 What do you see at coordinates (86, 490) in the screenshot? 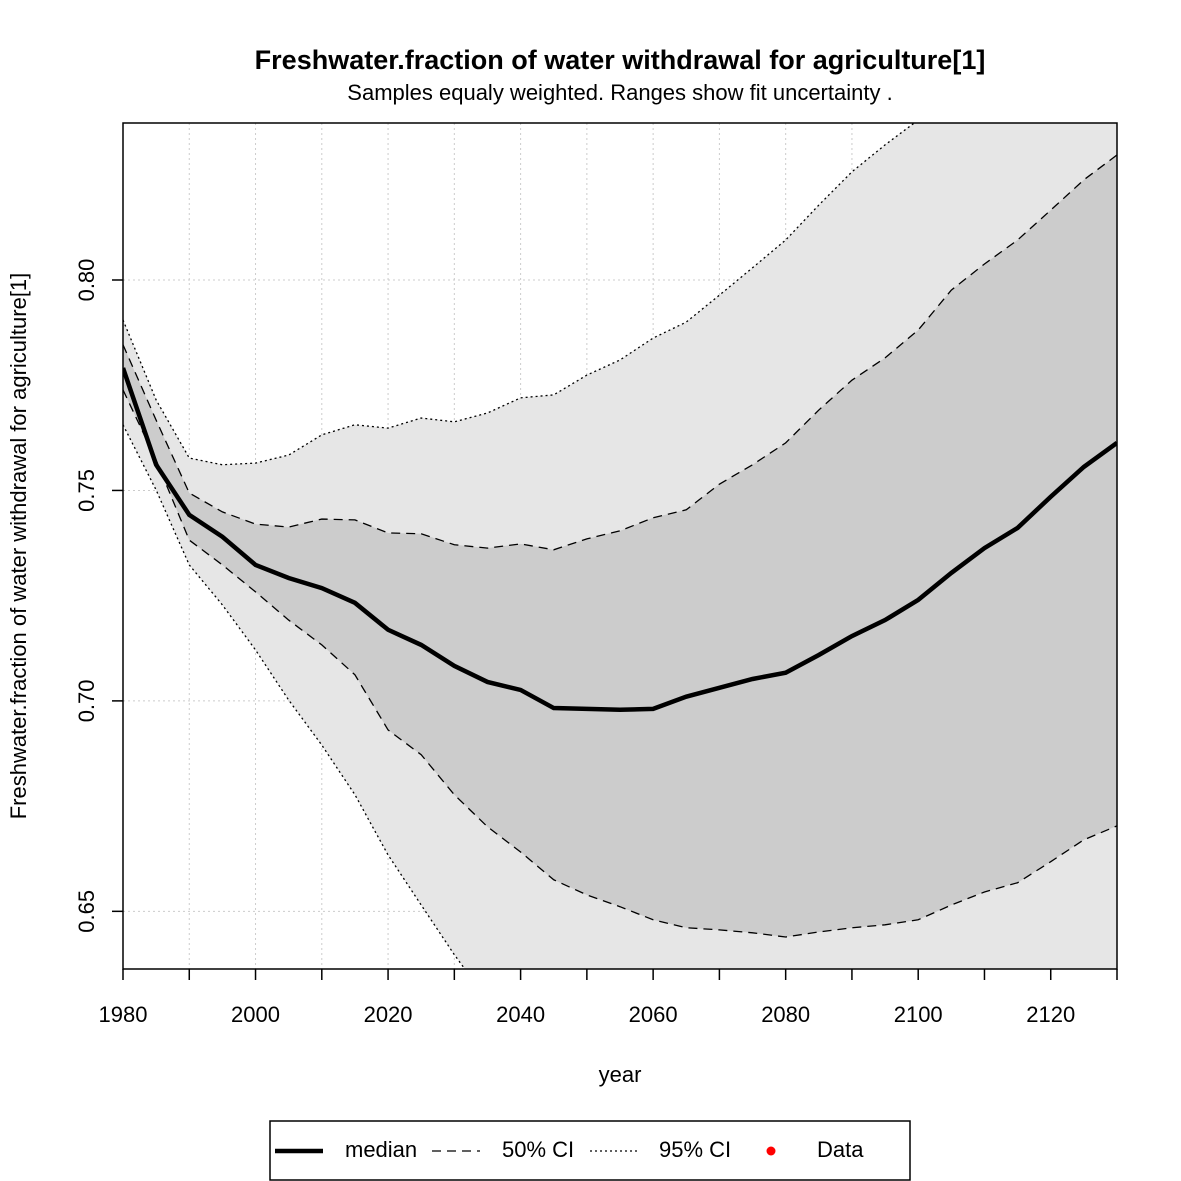
I see `y-tick-label: 0.75` at bounding box center [86, 490].